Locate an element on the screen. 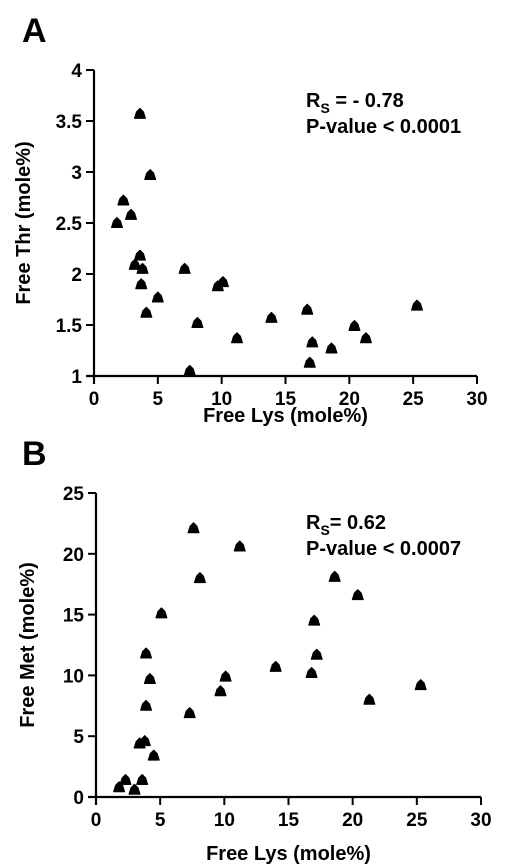  rs-value: = 0.62 is located at coordinates (358, 523).